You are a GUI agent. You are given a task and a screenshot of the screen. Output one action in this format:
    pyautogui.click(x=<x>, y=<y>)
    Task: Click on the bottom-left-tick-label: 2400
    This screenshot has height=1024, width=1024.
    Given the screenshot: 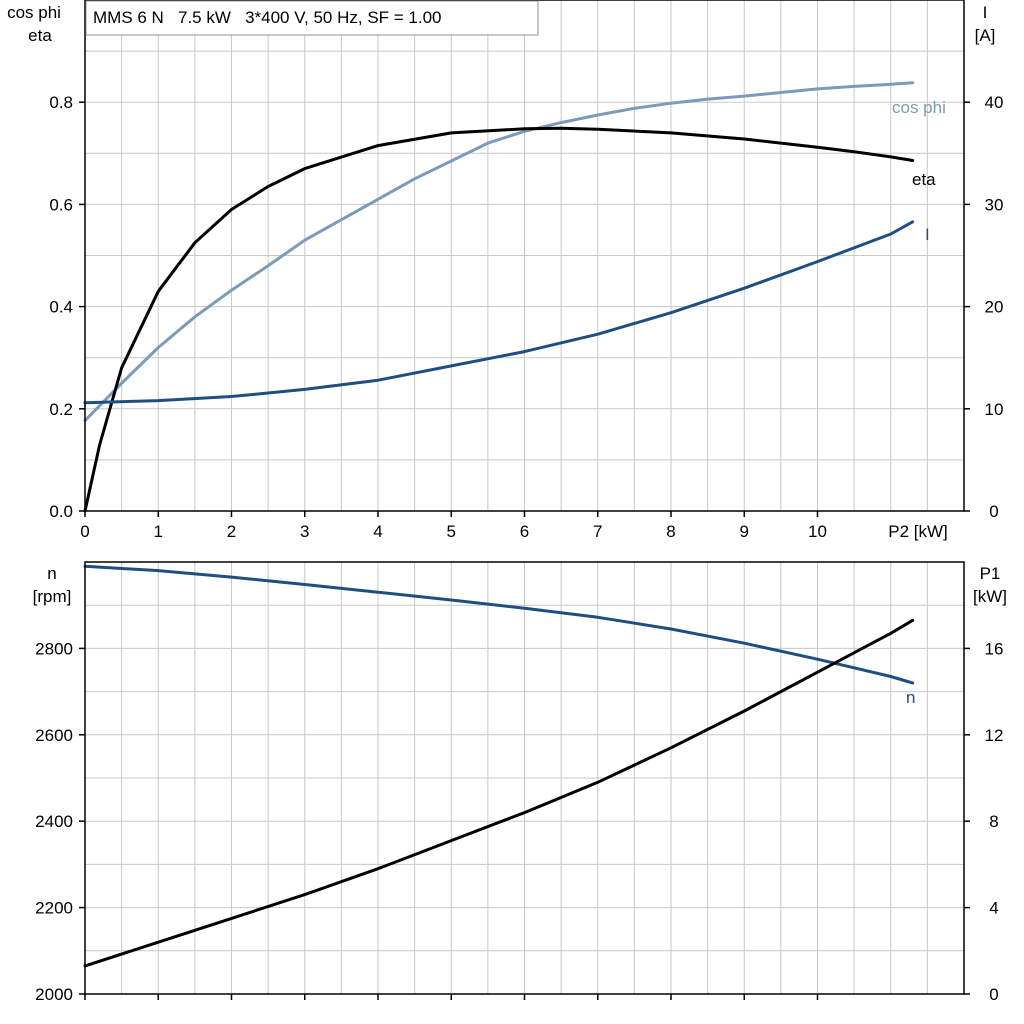 What is the action you would take?
    pyautogui.click(x=54, y=821)
    